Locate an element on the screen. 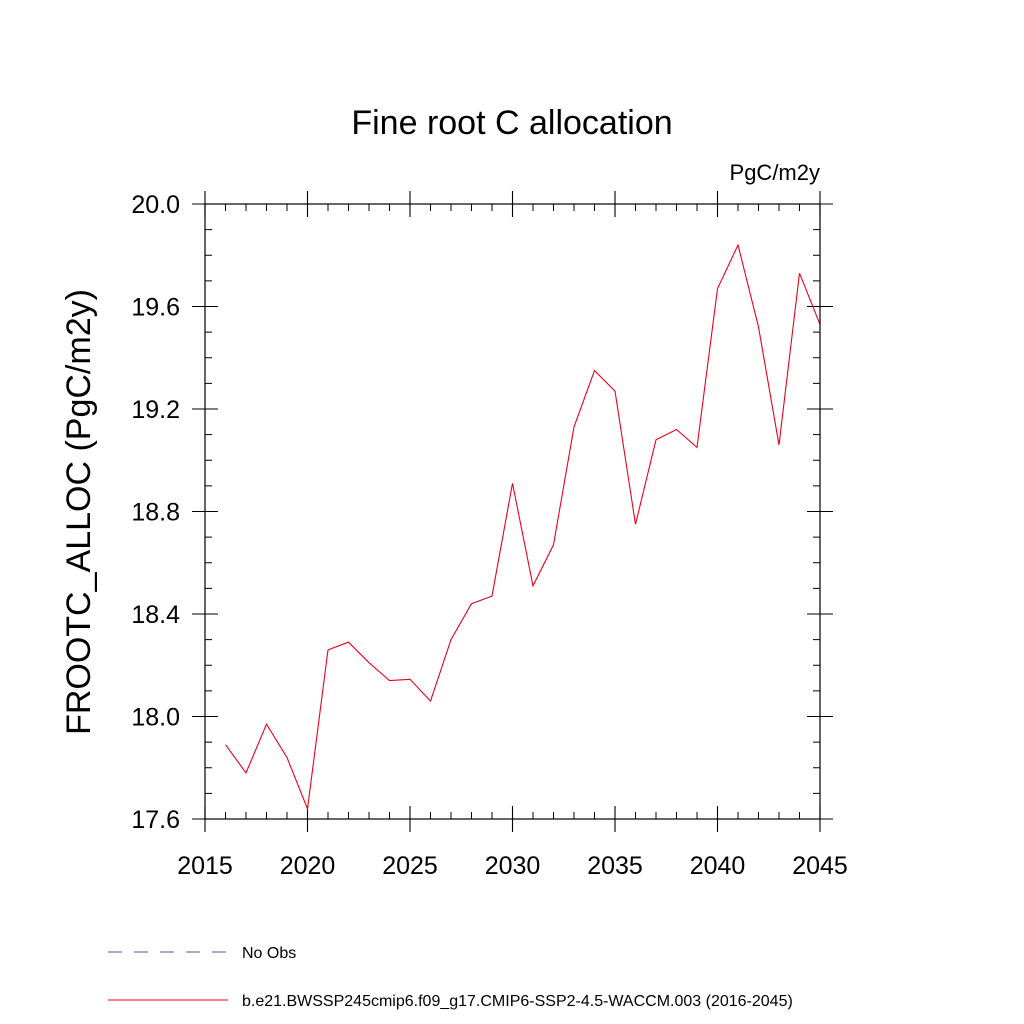 This screenshot has width=1024, height=1024. x-tick-label: 2040 is located at coordinates (718, 866).